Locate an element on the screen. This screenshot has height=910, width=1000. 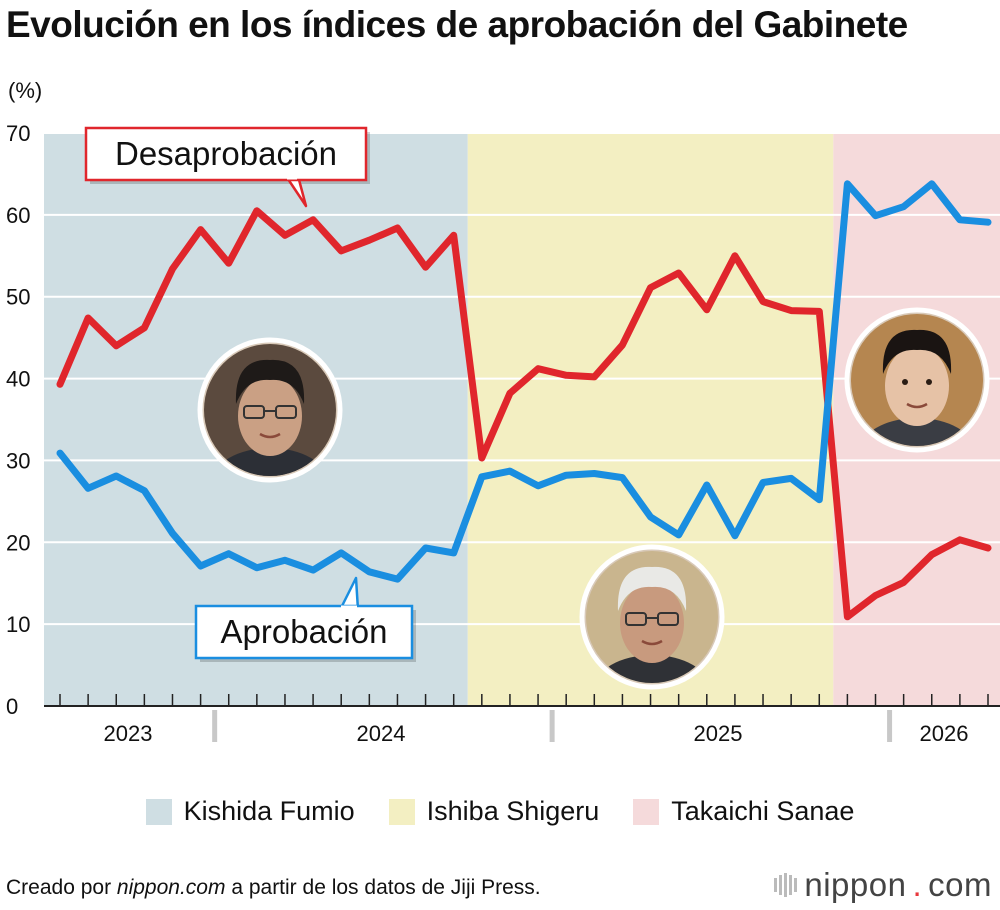
portrait-takaichi is located at coordinates (917, 380).